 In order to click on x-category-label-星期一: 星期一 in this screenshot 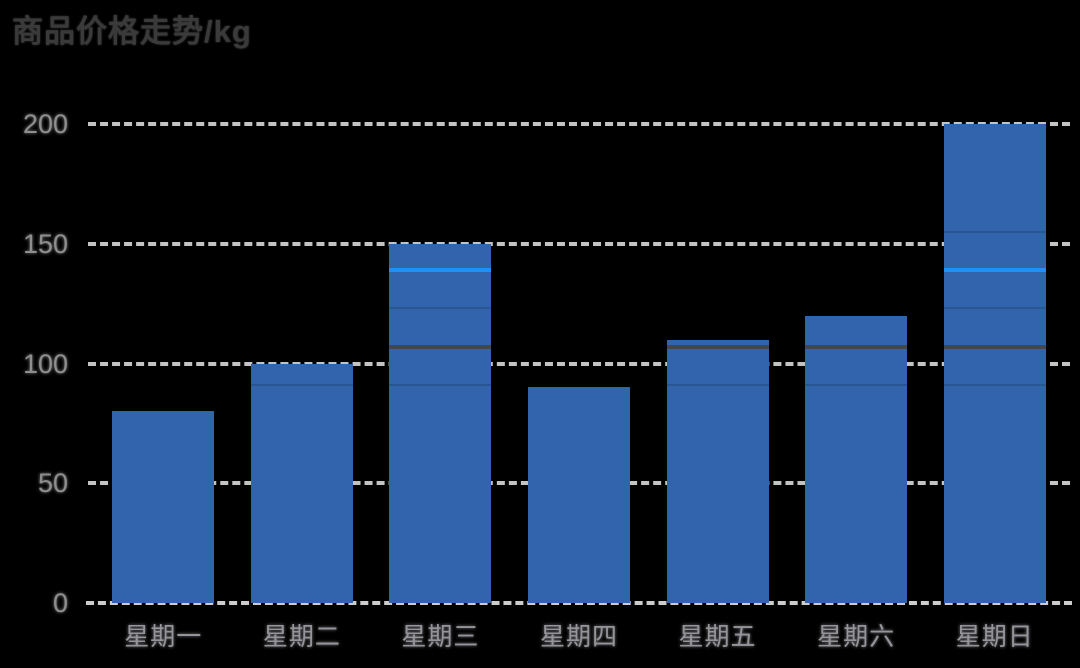, I will do `click(163, 637)`.